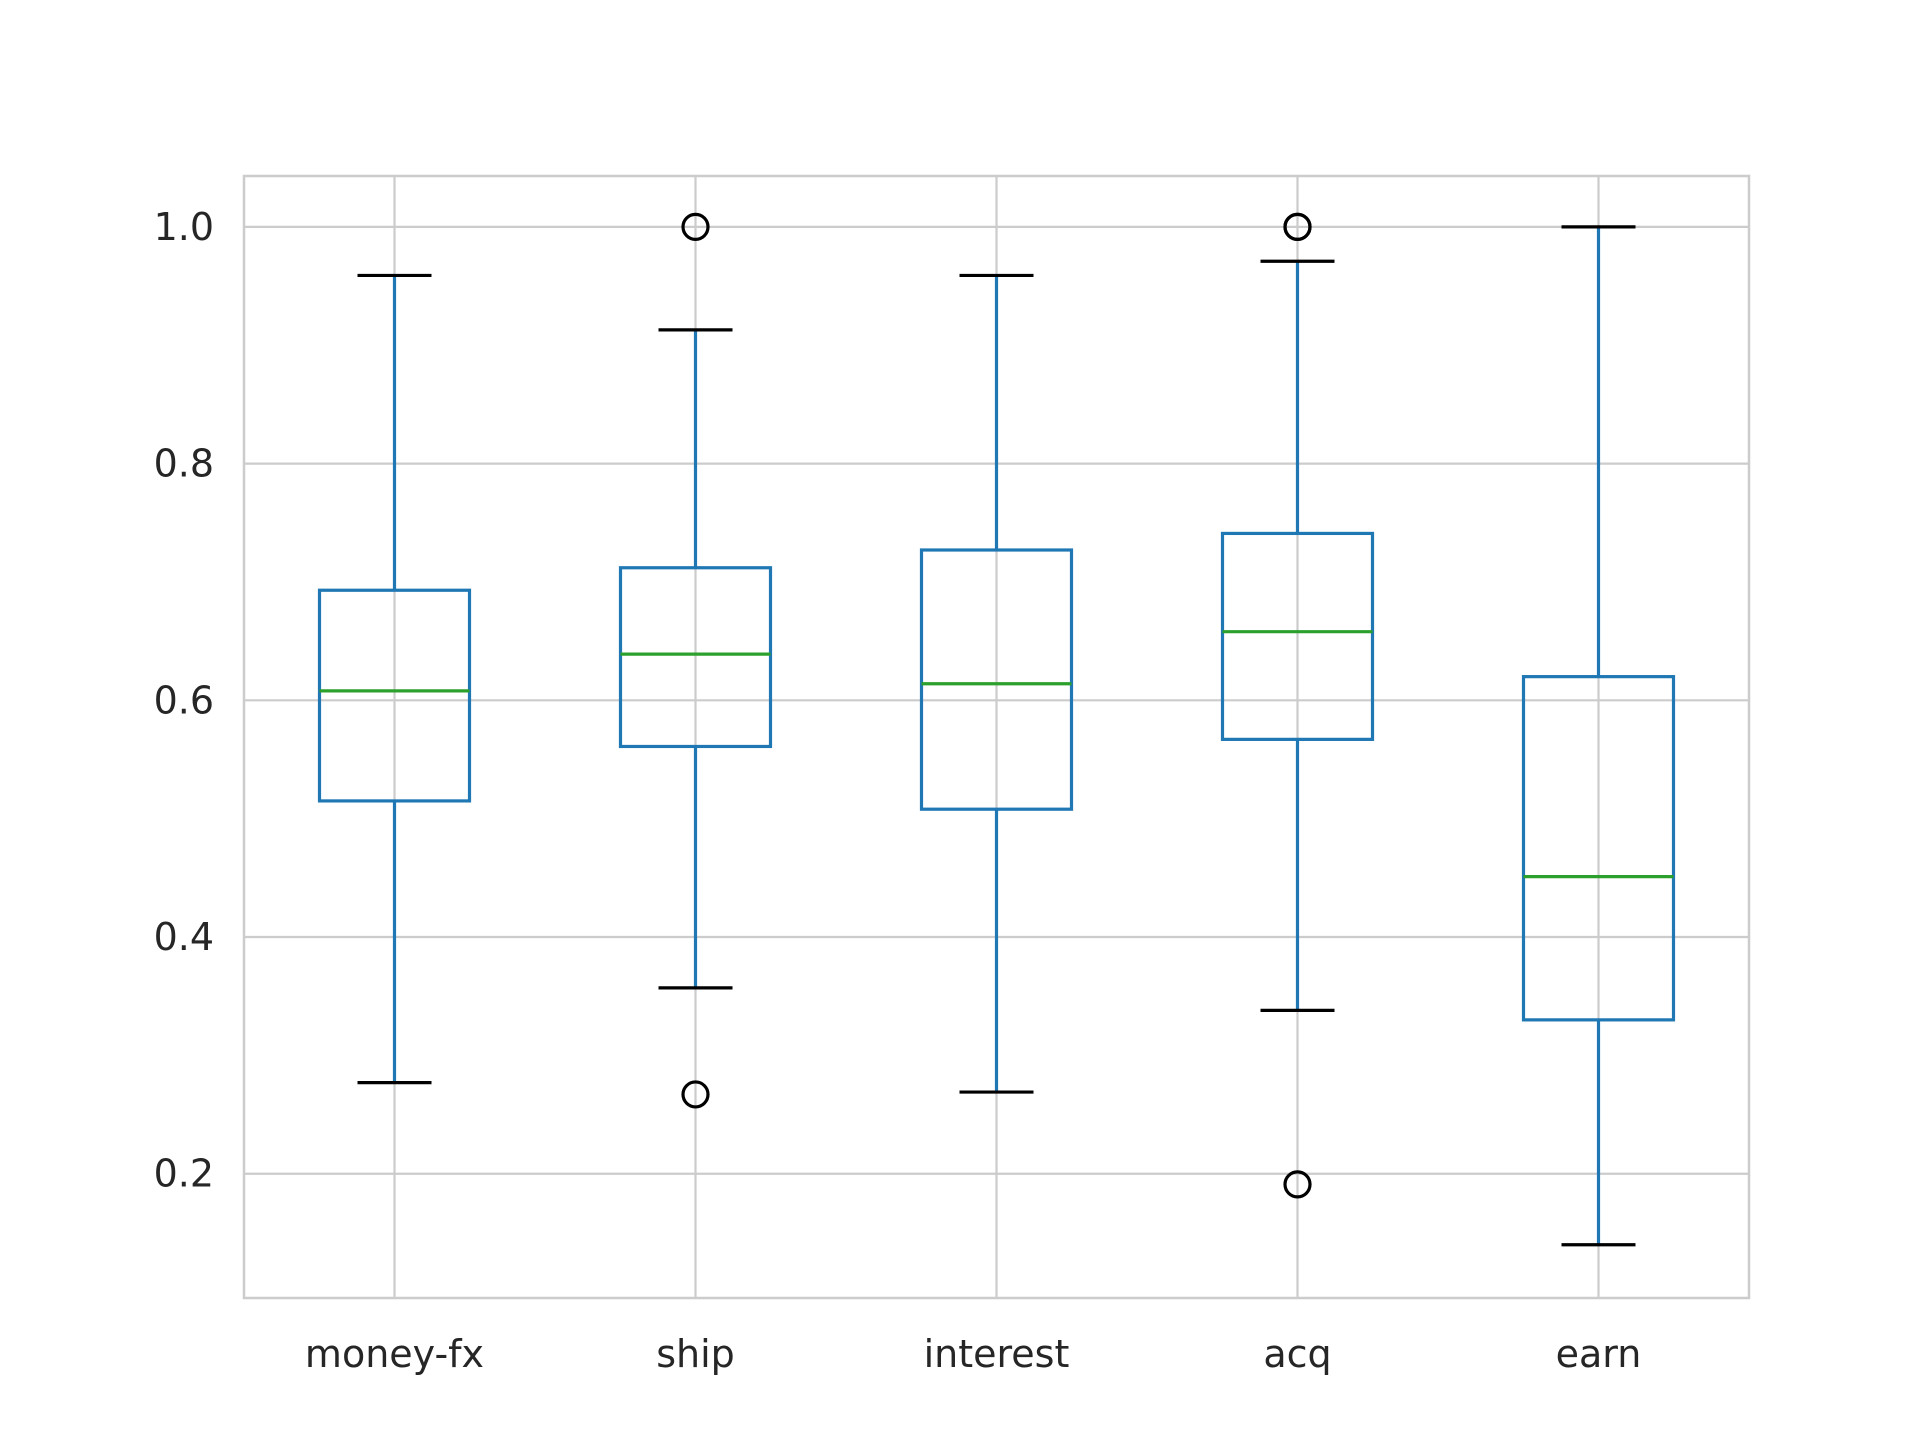 The image size is (1920, 1440). Describe the element at coordinates (695, 1354) in the screenshot. I see `x-tick-label: ship` at that location.